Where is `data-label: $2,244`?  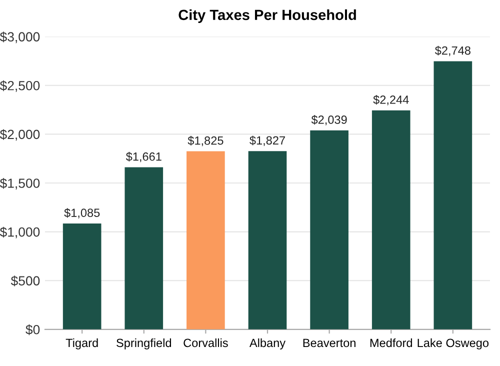
data-label: $2,244 is located at coordinates (391, 100).